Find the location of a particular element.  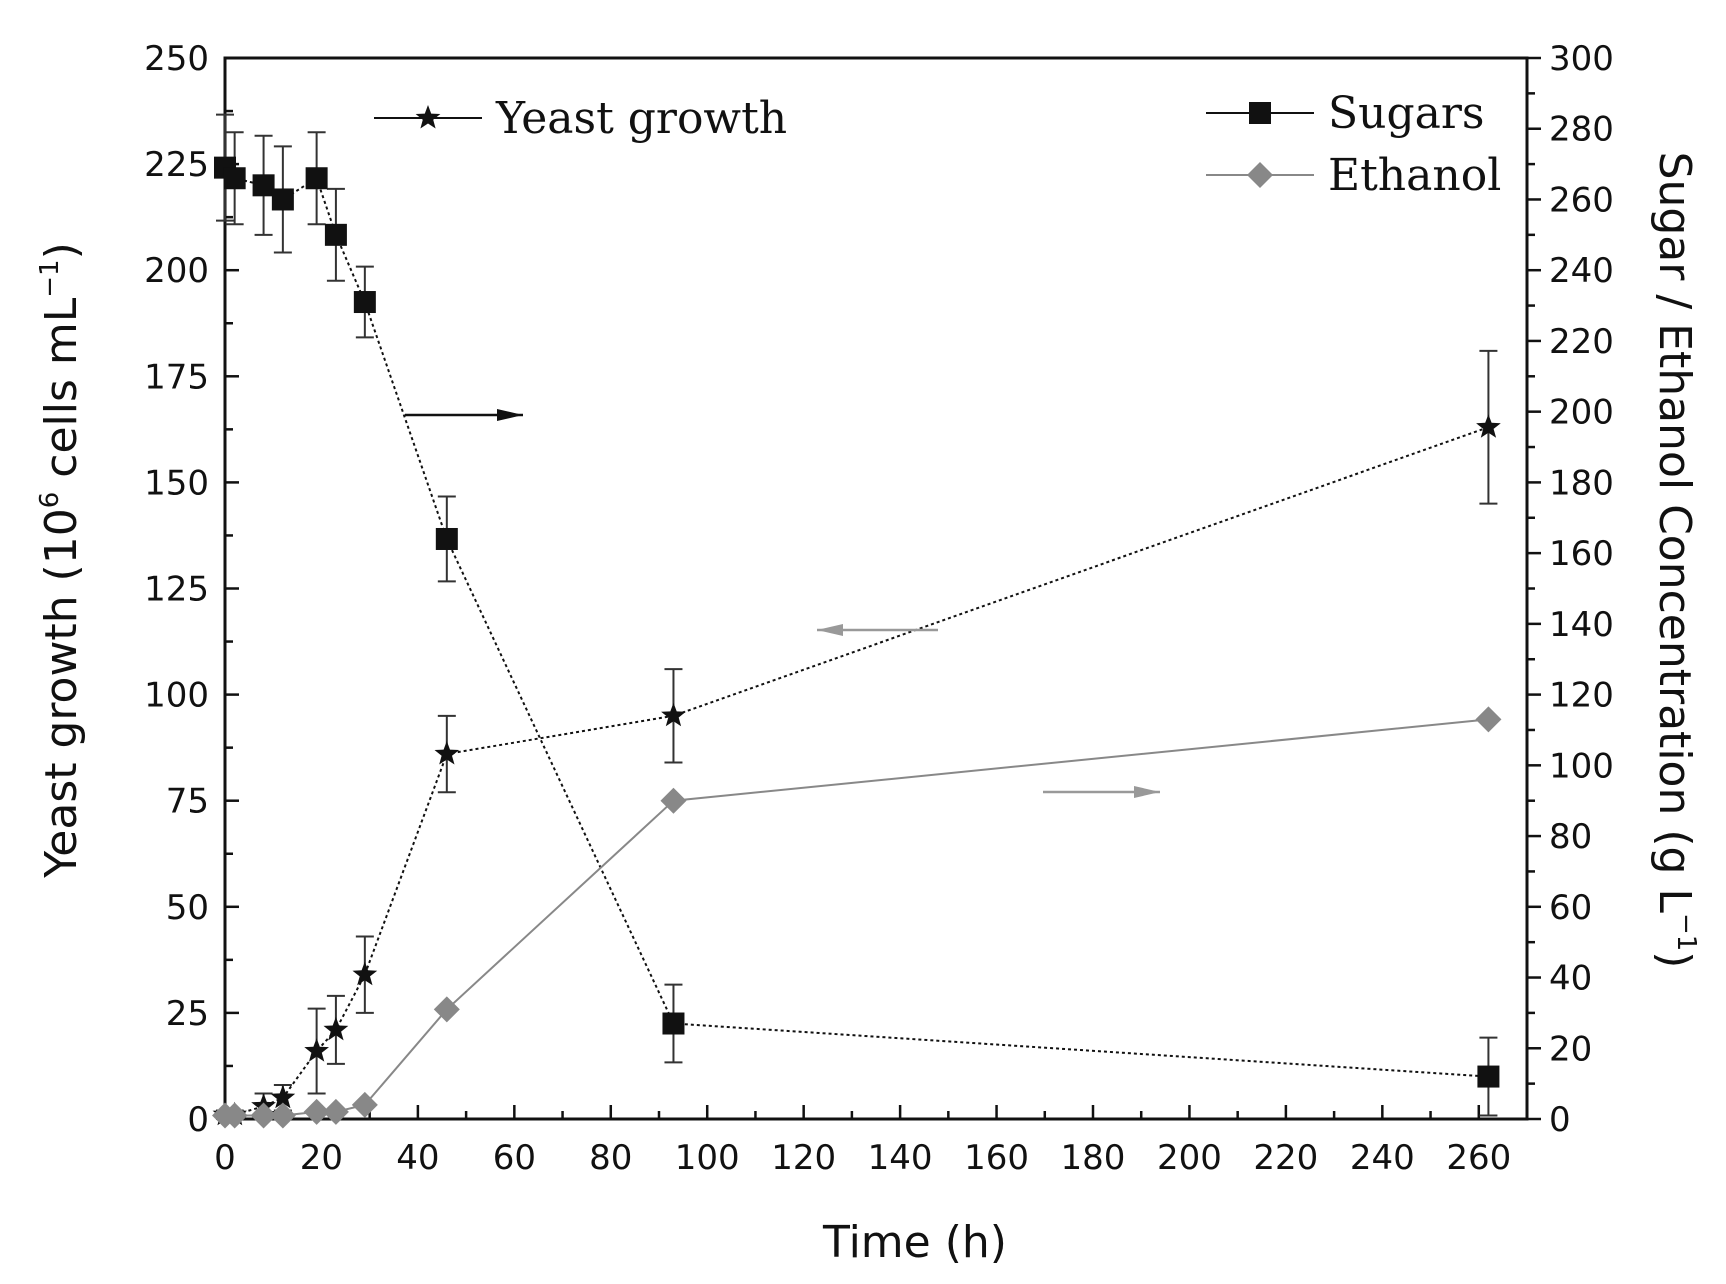

y-axis-left-title: Yeast growth (106 cells mL−1) is located at coordinates (61, 560).